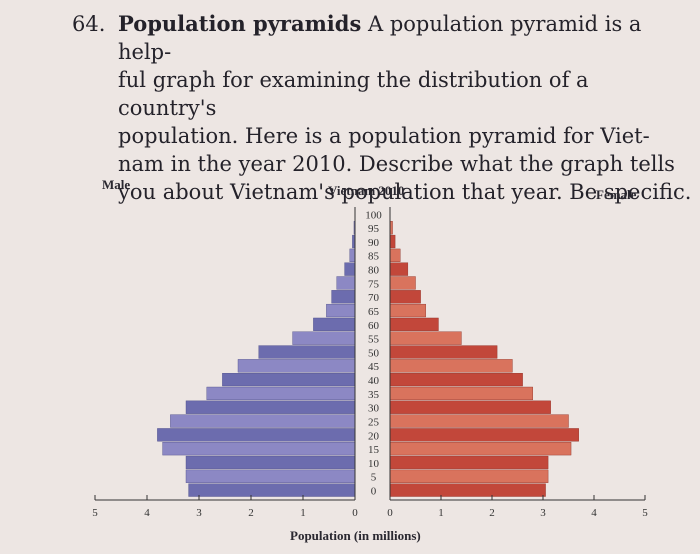 The image size is (700, 554). What do you see at coordinates (373, 215) in the screenshot?
I see `age-label-100: 100` at bounding box center [373, 215].